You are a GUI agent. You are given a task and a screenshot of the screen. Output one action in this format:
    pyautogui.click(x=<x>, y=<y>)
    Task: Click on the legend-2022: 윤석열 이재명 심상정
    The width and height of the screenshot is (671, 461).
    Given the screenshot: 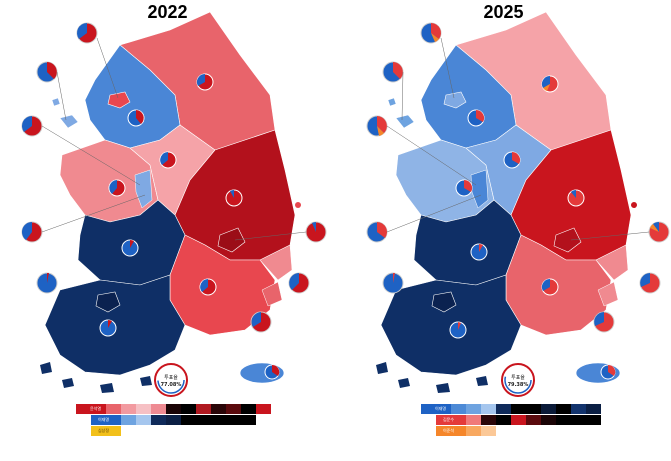 What is the action you would take?
    pyautogui.click(x=173, y=422)
    